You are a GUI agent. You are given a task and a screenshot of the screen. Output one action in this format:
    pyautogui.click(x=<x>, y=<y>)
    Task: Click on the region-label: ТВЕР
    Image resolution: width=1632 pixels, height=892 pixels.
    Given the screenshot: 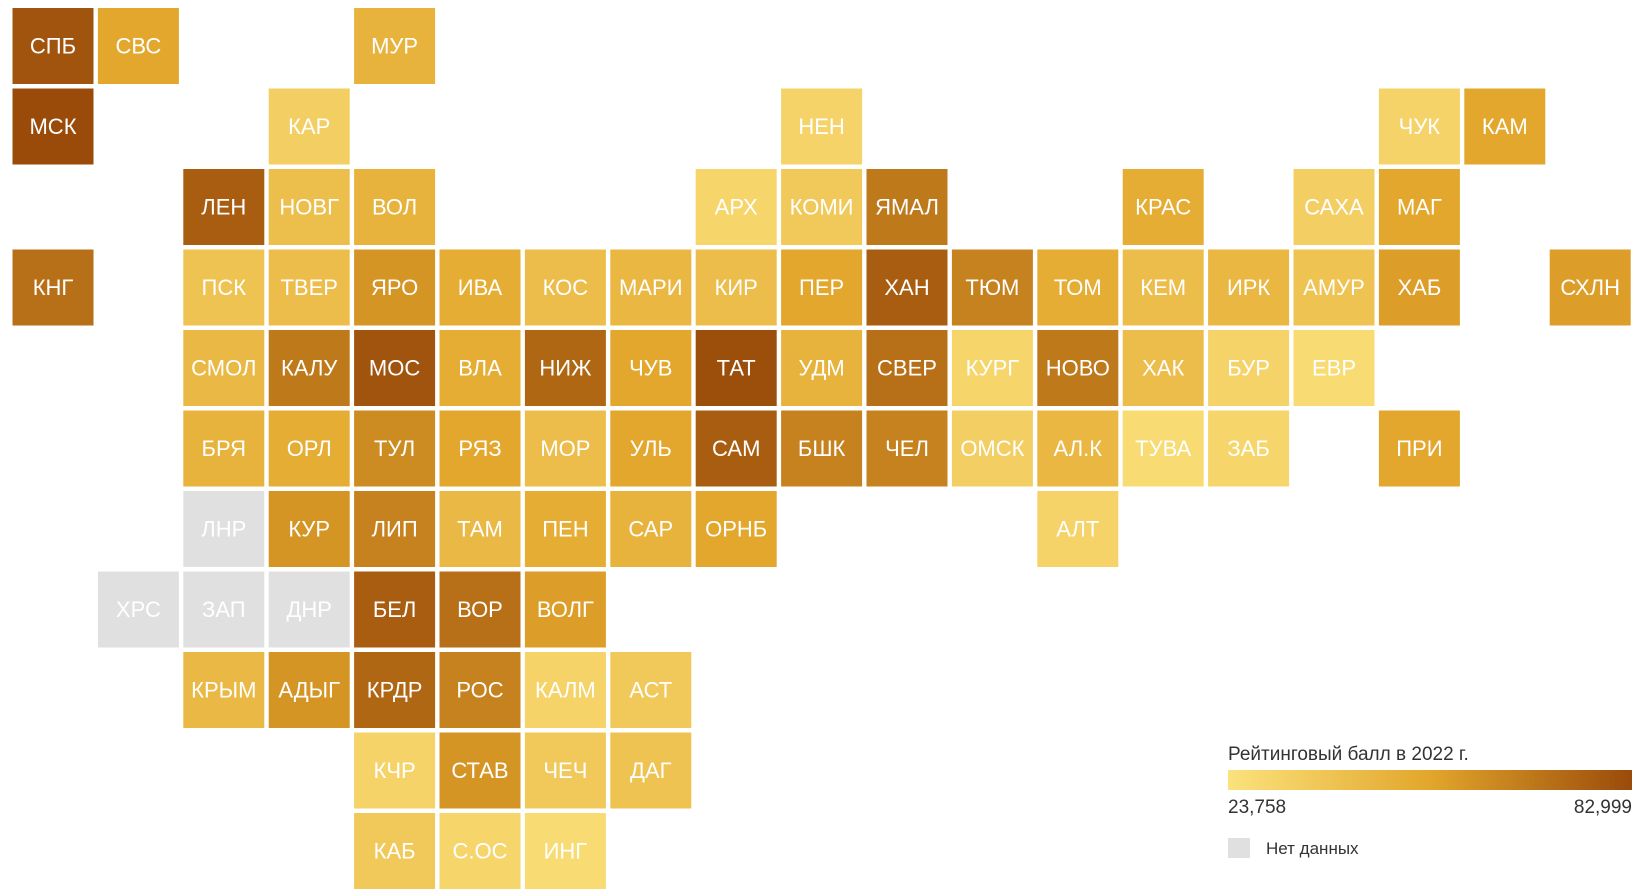 What is the action you would take?
    pyautogui.click(x=308, y=287)
    